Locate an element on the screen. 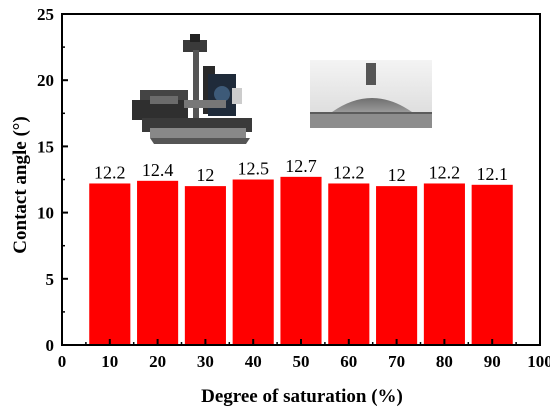 The image size is (550, 414). data-label: 12.4 is located at coordinates (158, 170).